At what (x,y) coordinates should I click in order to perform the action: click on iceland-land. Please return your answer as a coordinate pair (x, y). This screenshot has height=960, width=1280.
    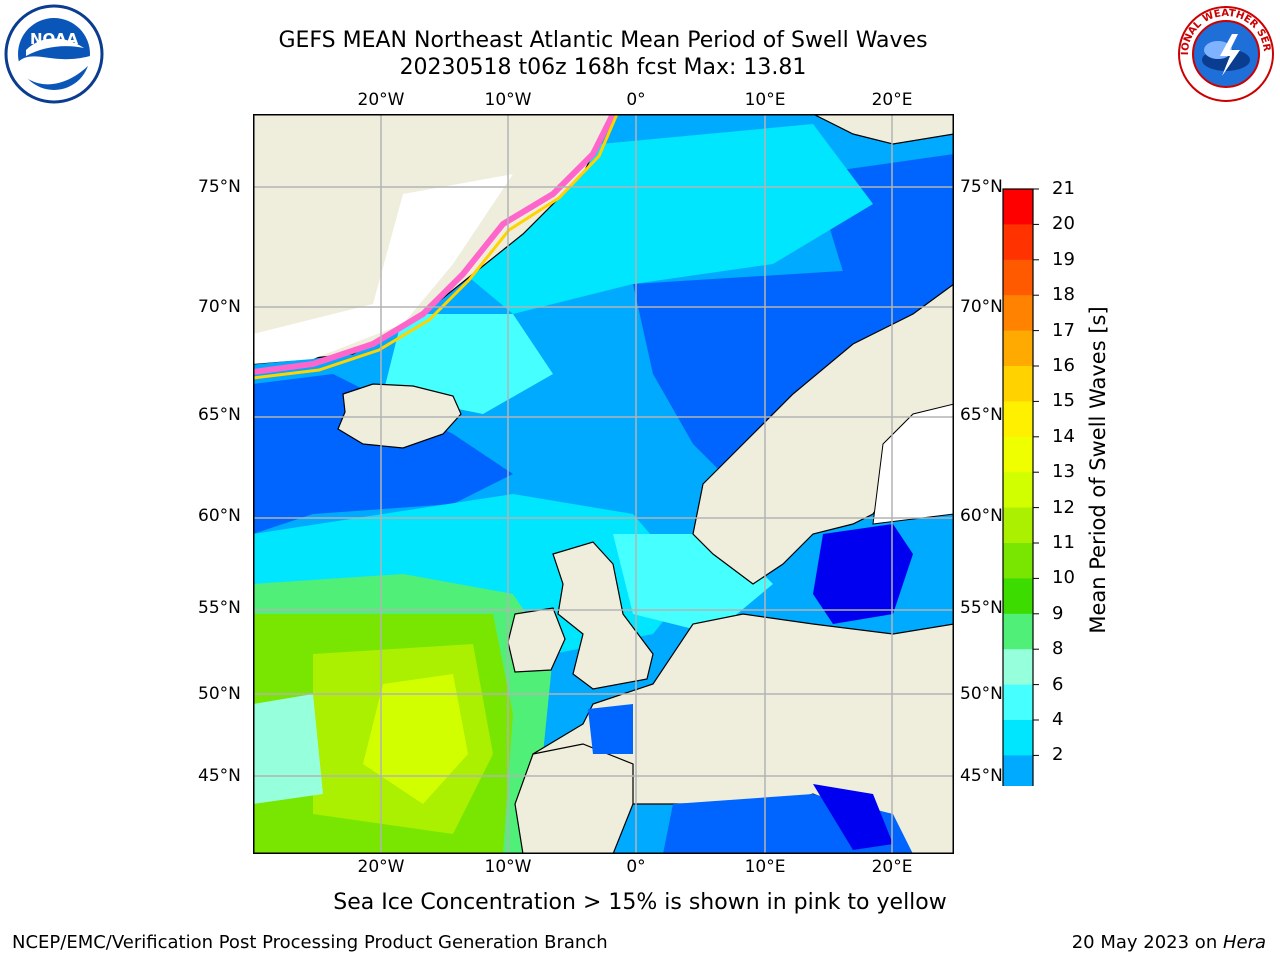
    Looking at the image, I should click on (399, 416).